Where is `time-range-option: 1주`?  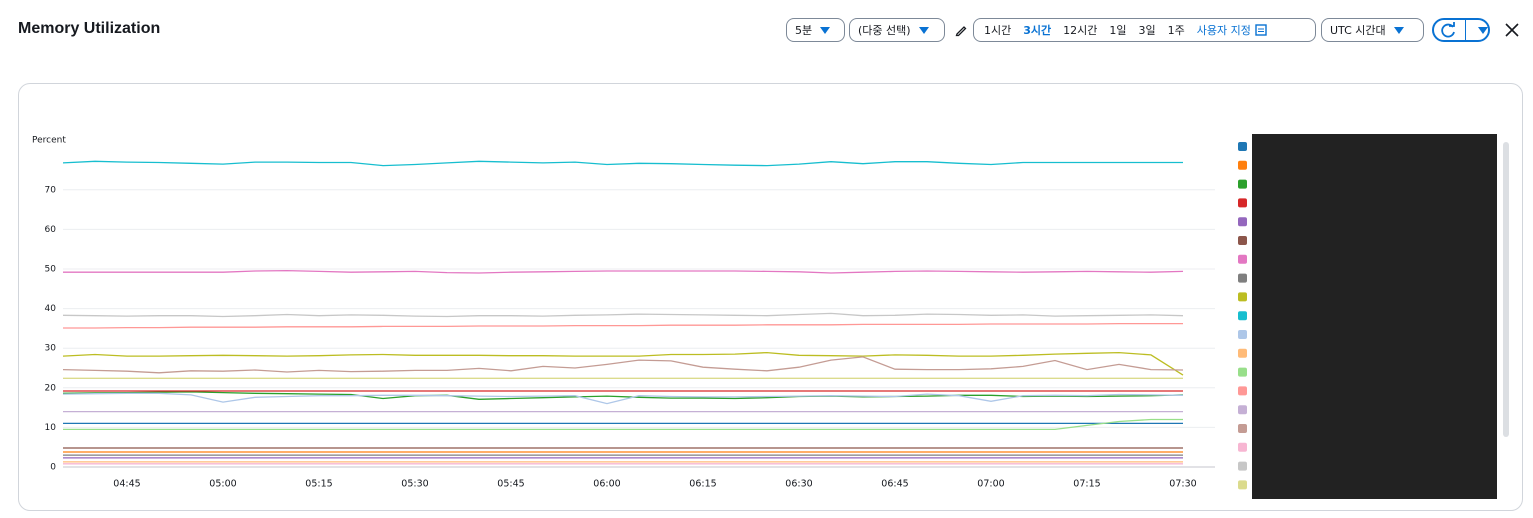
time-range-option: 1주 is located at coordinates (1176, 30).